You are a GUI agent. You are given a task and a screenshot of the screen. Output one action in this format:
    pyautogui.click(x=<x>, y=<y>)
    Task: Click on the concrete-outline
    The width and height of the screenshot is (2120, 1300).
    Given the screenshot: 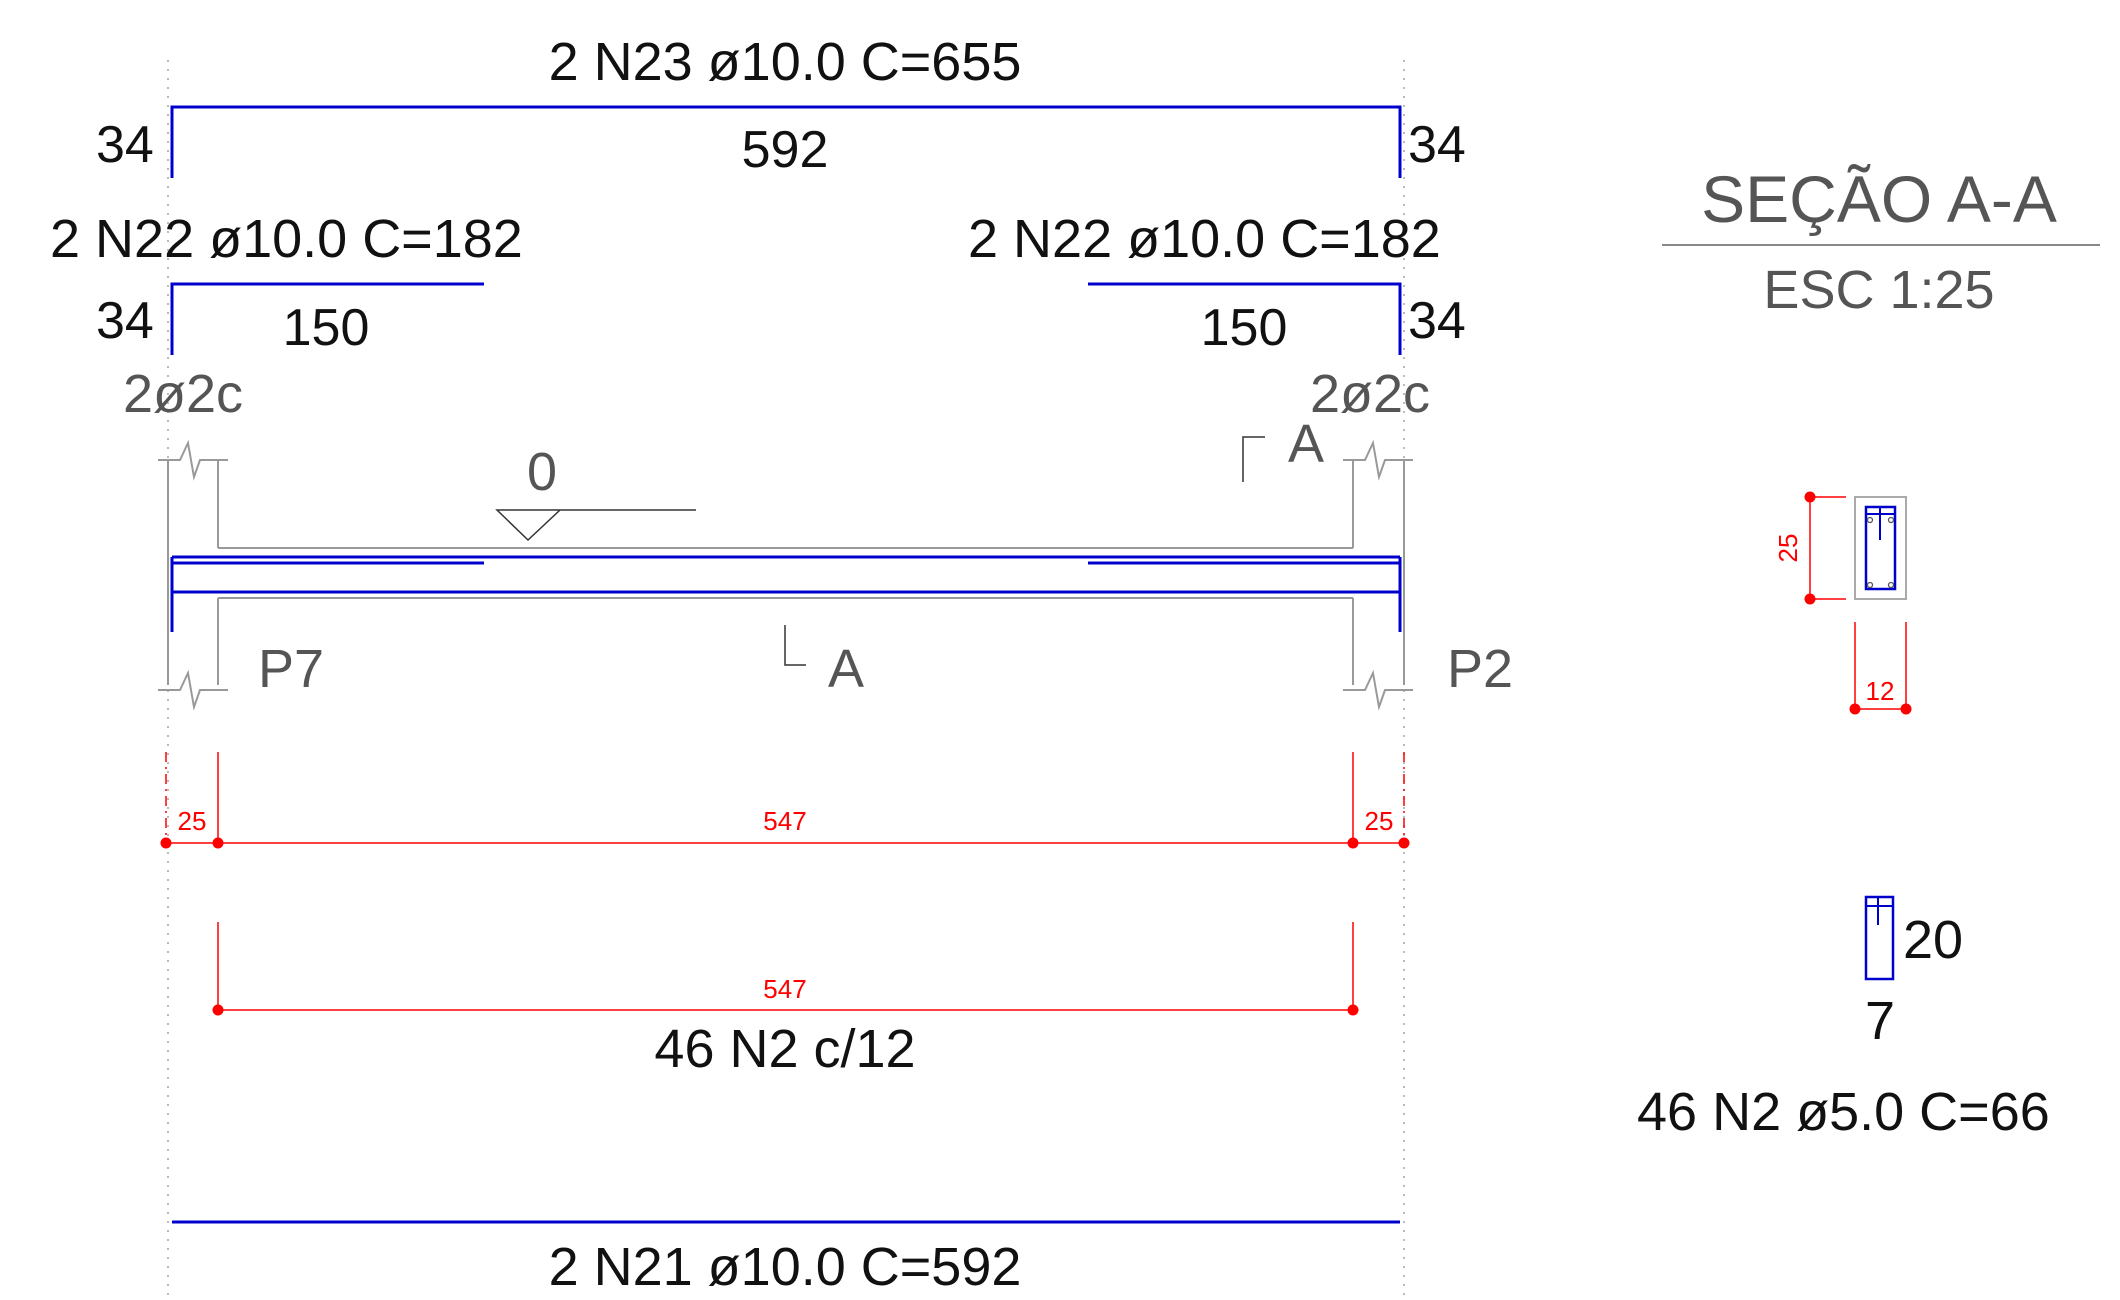 What is the action you would take?
    pyautogui.click(x=785, y=575)
    